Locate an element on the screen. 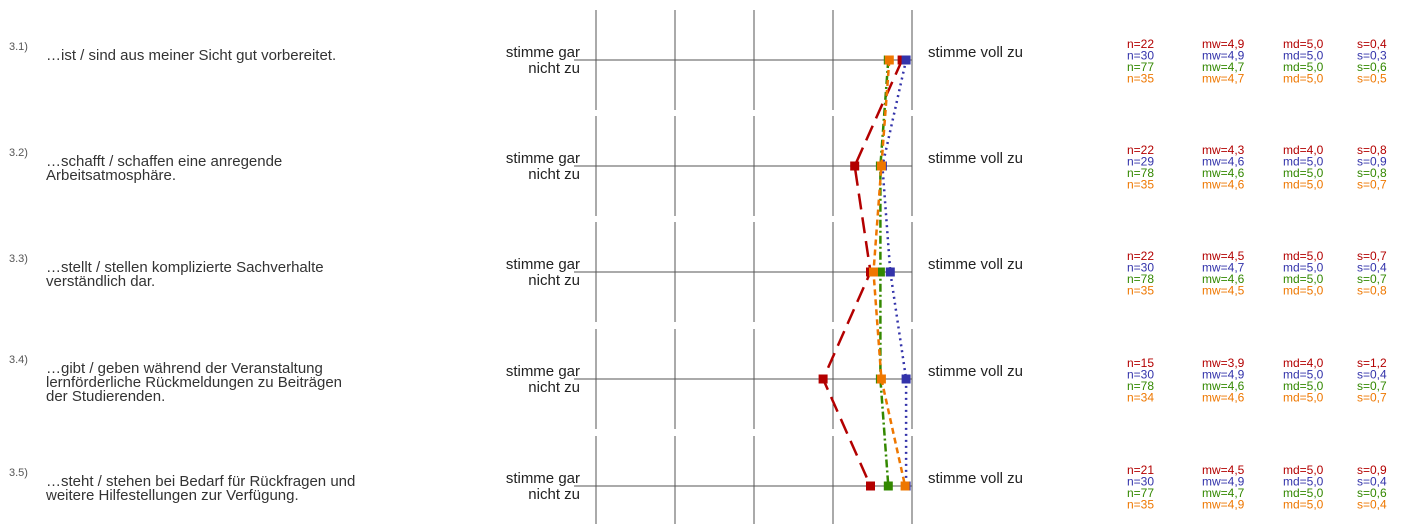  stat-mw: mw=4,3 is located at coordinates (1223, 150).